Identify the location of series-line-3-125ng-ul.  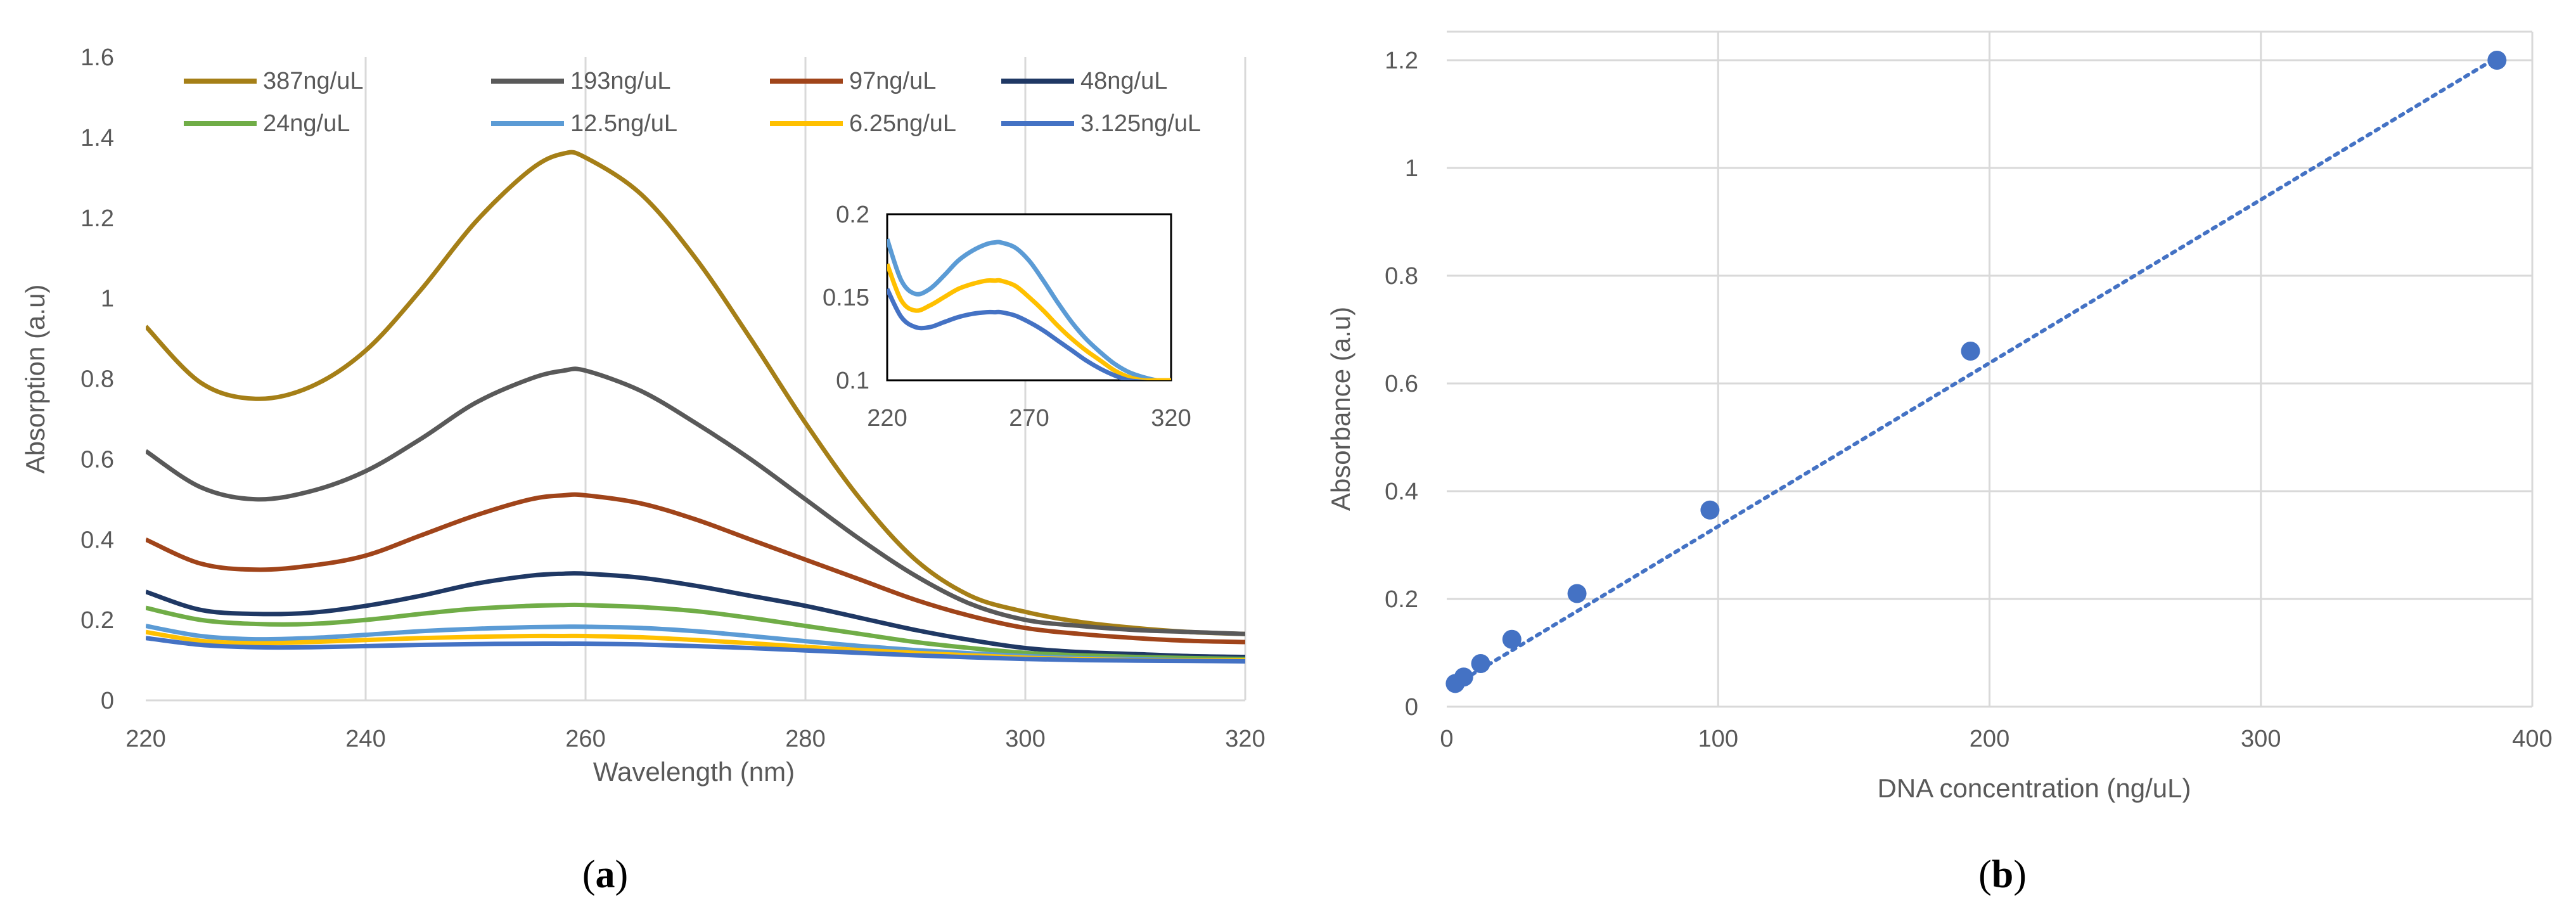
(695, 650).